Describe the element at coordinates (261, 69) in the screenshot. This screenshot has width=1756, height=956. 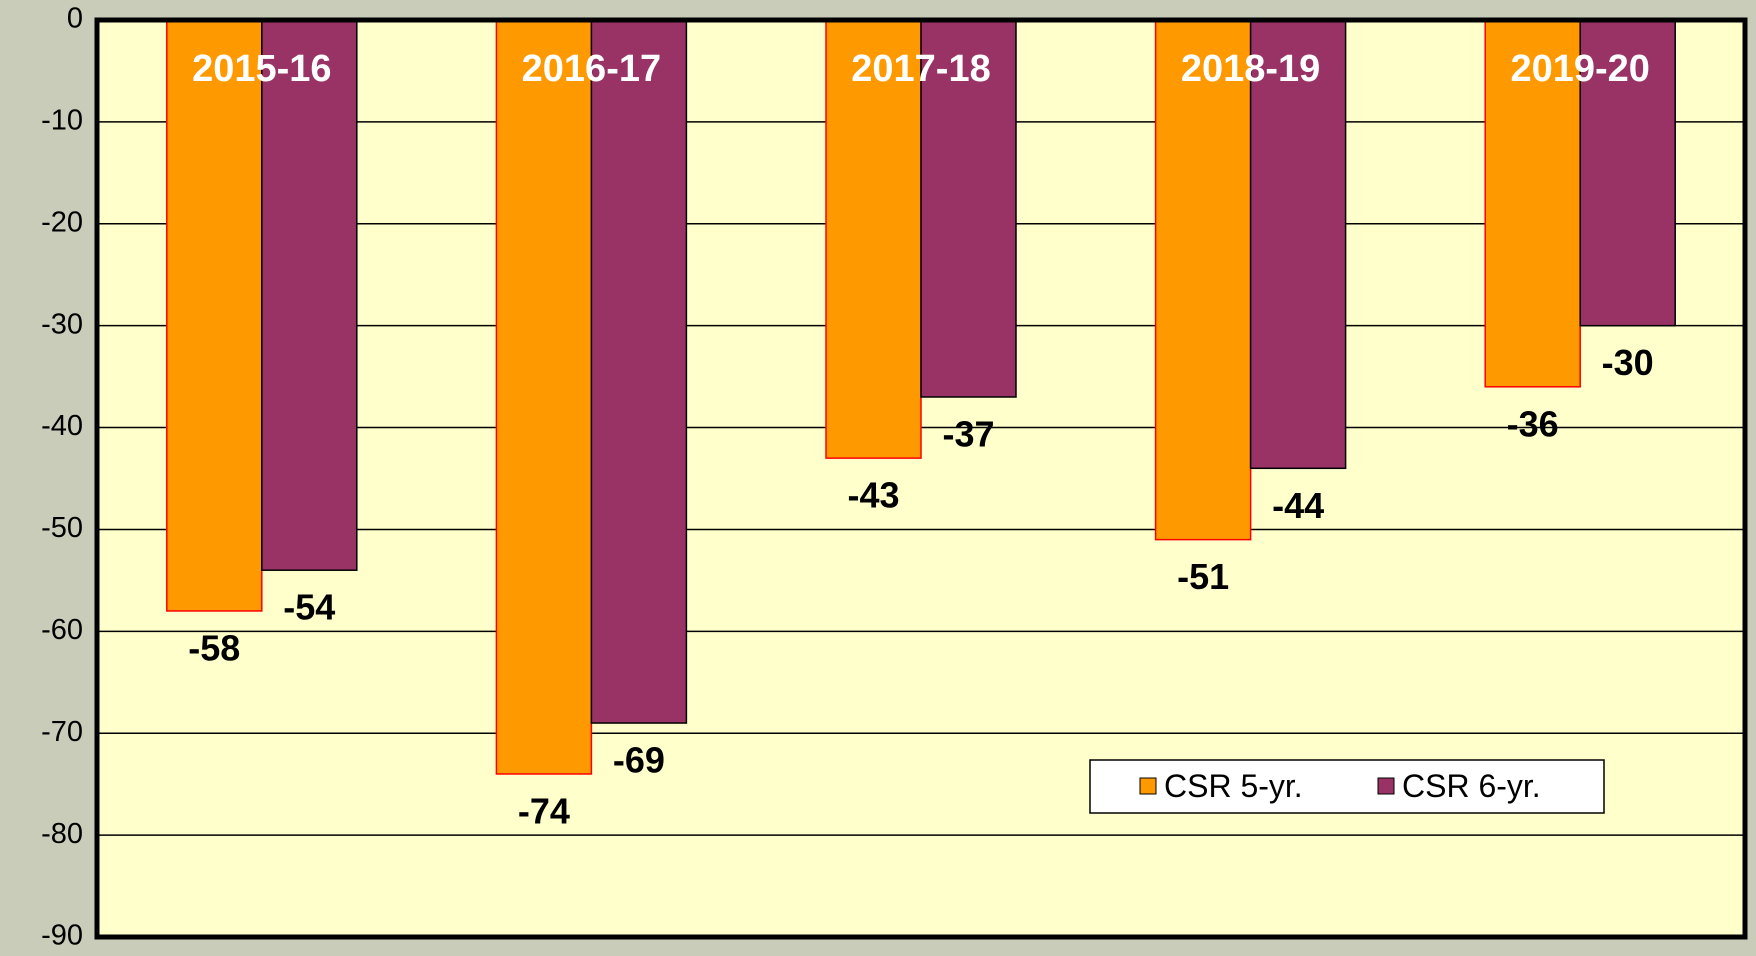
I see `category-label: 2015-16` at that location.